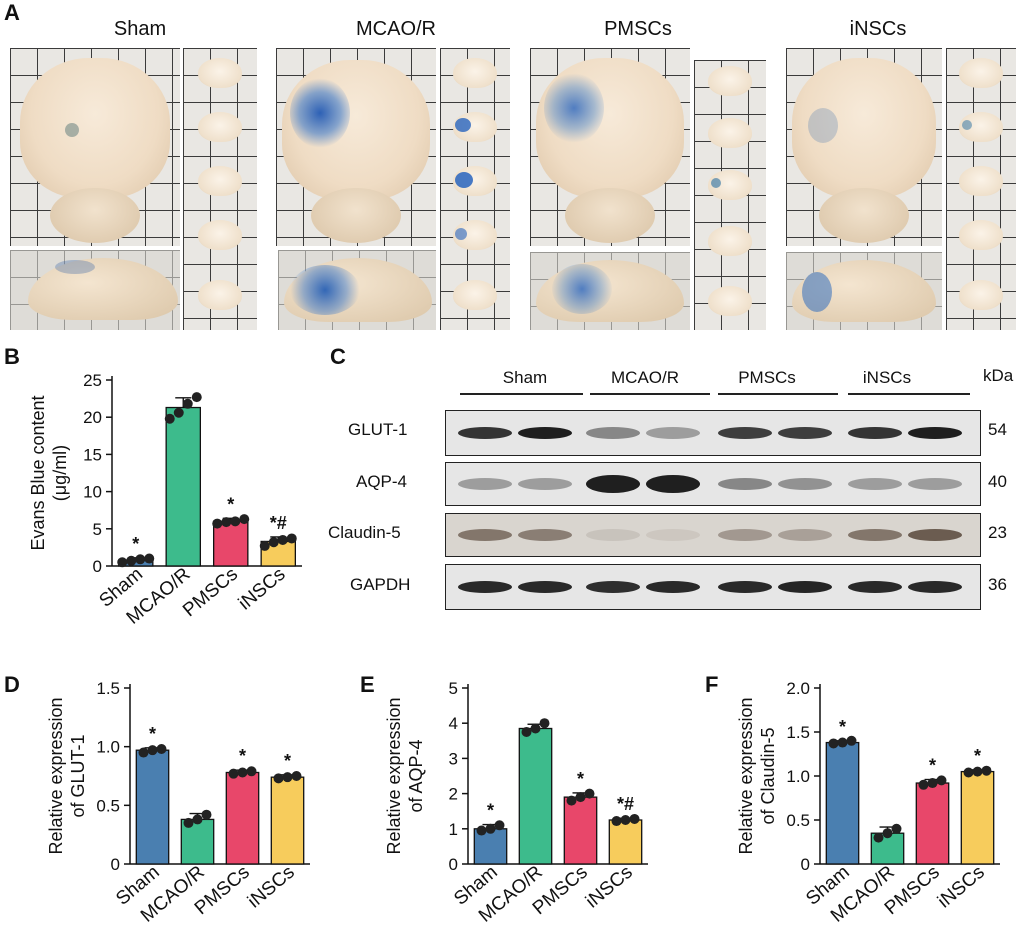 The width and height of the screenshot is (1024, 941). I want to click on blot-strip-gapdh, so click(713, 587).